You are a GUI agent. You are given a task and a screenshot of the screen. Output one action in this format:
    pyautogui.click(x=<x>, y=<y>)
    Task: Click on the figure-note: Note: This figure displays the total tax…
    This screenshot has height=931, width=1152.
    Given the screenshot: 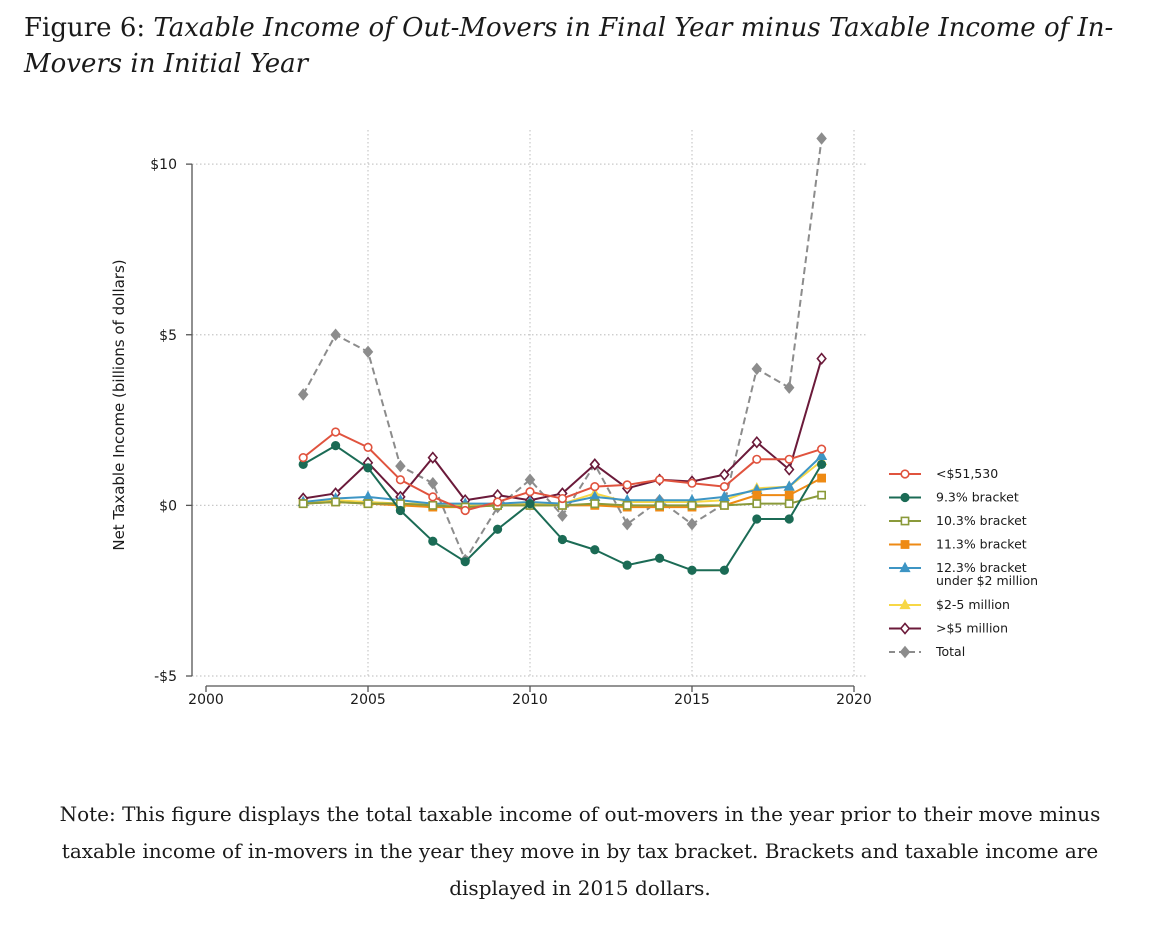 What is the action you would take?
    pyautogui.click(x=580, y=851)
    